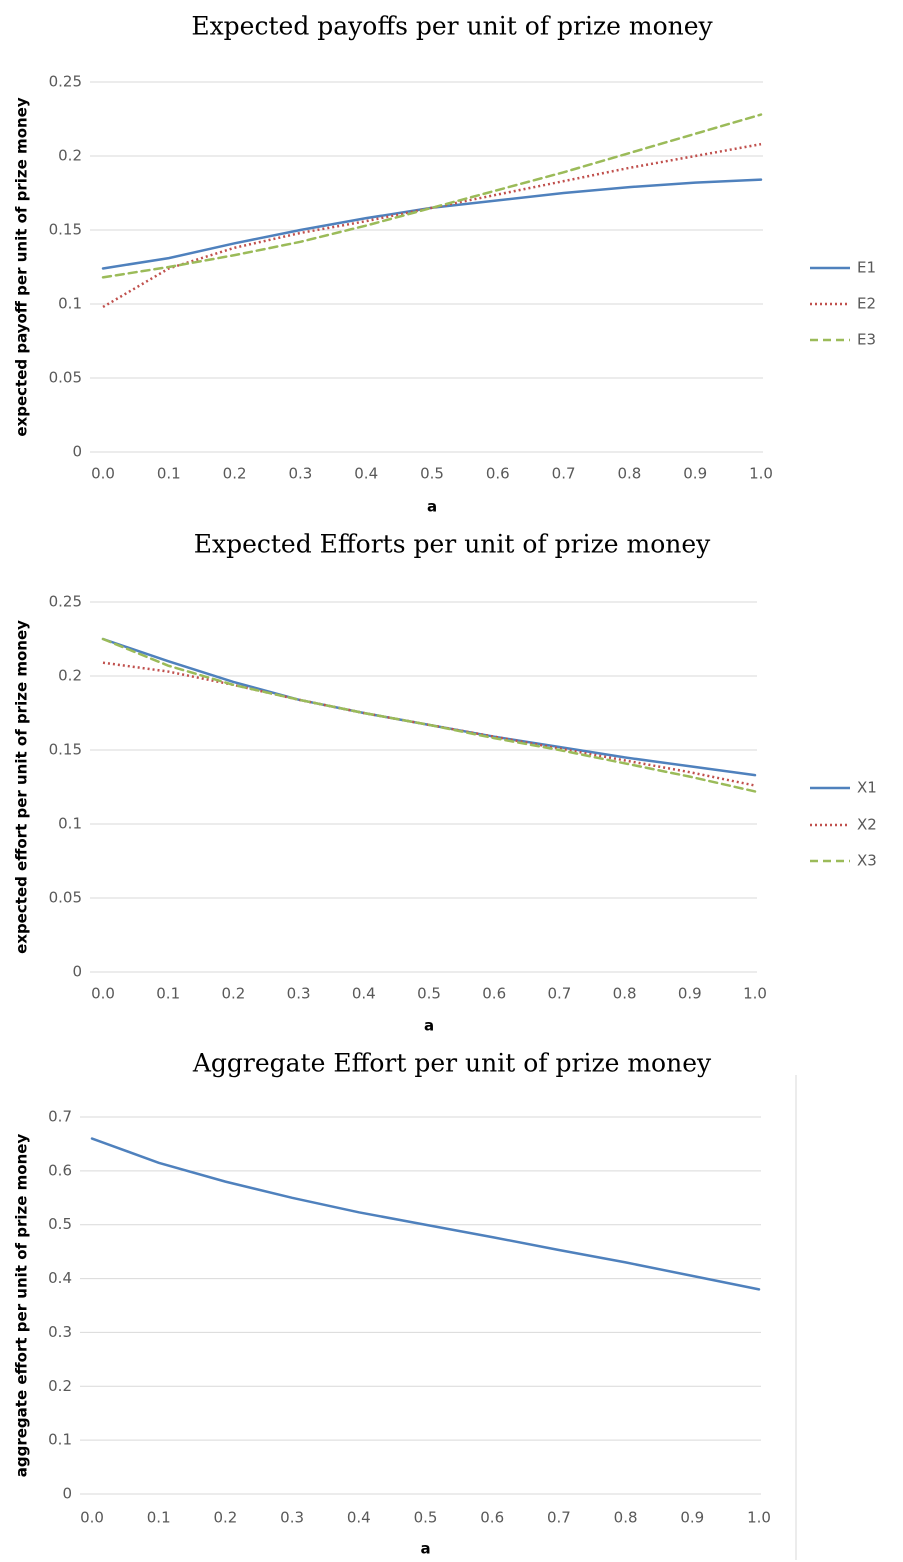 The height and width of the screenshot is (1562, 903). I want to click on y-tick-label: 0.6, so click(60, 1170).